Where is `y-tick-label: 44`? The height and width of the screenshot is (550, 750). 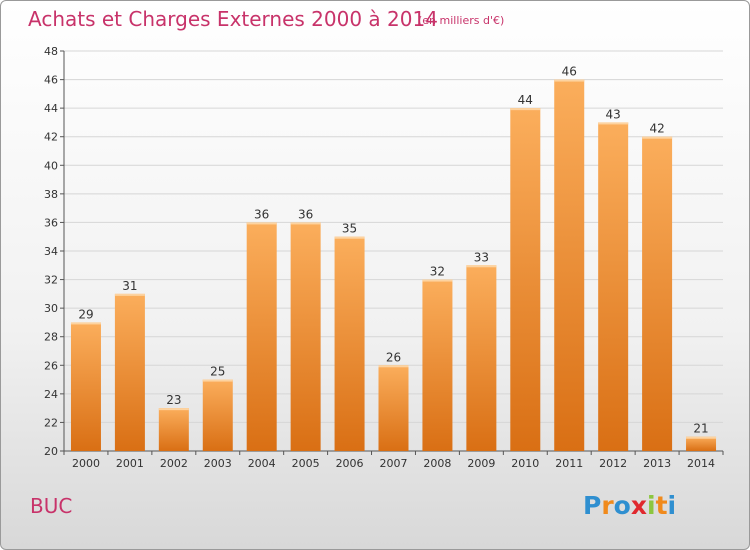
y-tick-label: 44 is located at coordinates (51, 108).